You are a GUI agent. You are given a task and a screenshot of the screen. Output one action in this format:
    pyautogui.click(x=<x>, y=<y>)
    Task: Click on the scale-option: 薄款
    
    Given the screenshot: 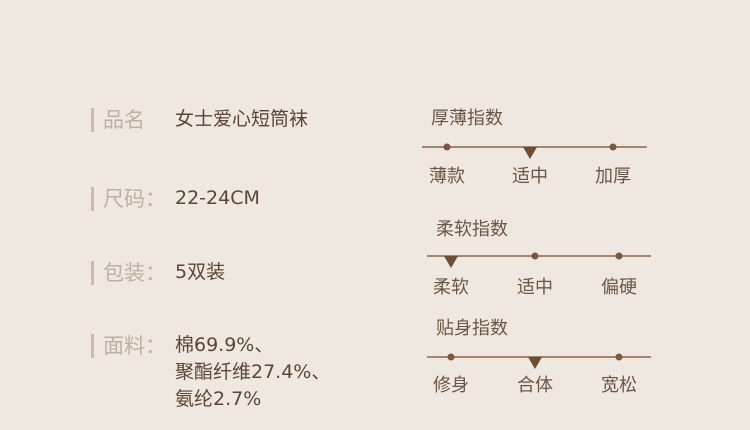 What is the action you would take?
    pyautogui.click(x=447, y=176)
    